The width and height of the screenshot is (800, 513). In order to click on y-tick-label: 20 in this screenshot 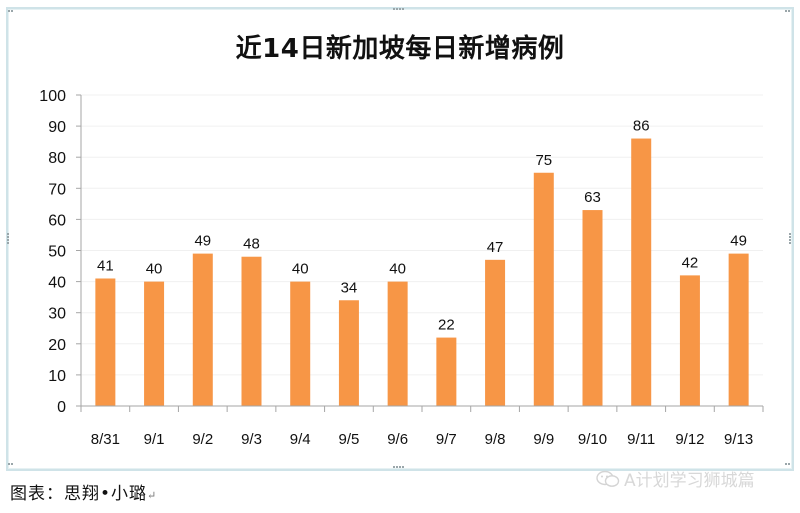, I will do `click(57, 345)`.